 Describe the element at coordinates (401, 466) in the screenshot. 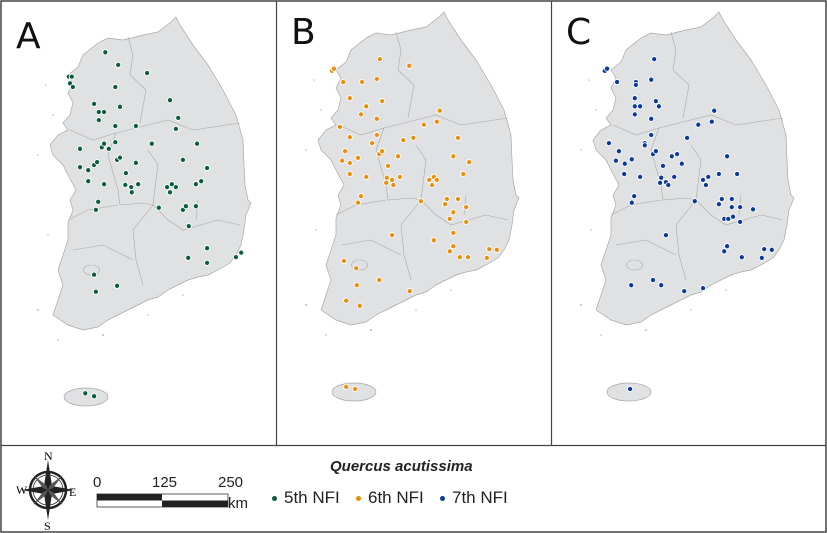

I see `legend-species-title: Quercus acutissima` at that location.